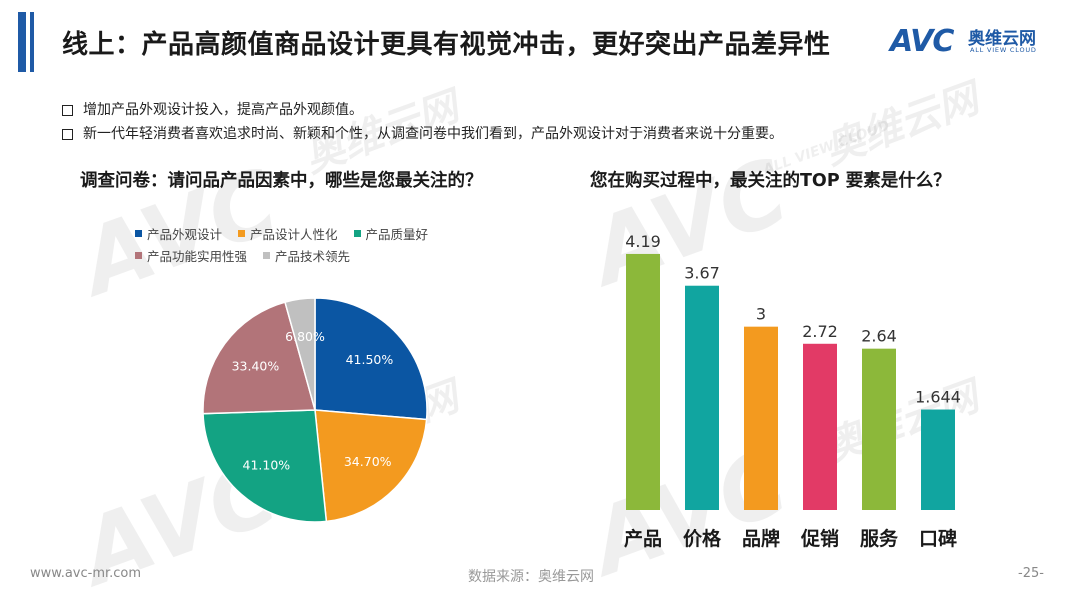  I want to click on avc-logo: AVC 奥维云网 ALL VIEW CLOUD, so click(975, 41).